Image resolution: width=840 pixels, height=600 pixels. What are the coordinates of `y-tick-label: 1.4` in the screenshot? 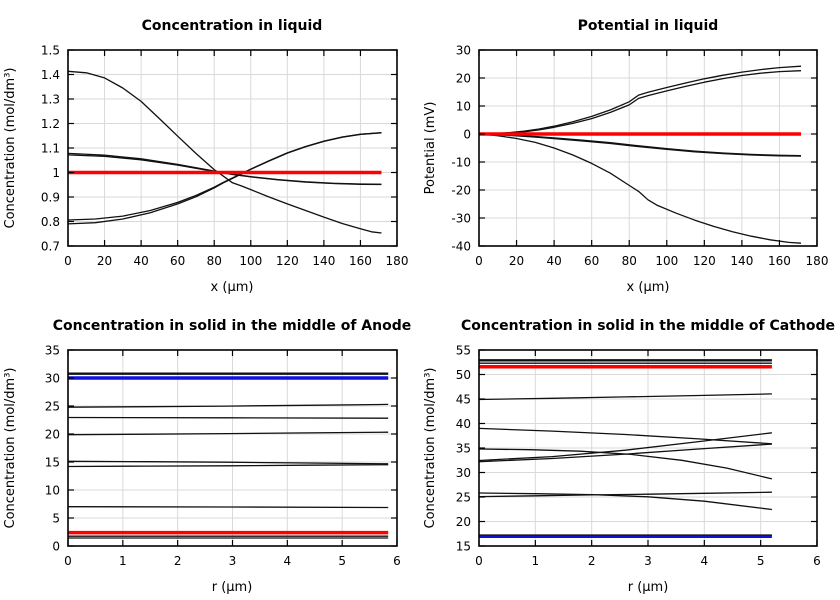 It's located at (50, 75).